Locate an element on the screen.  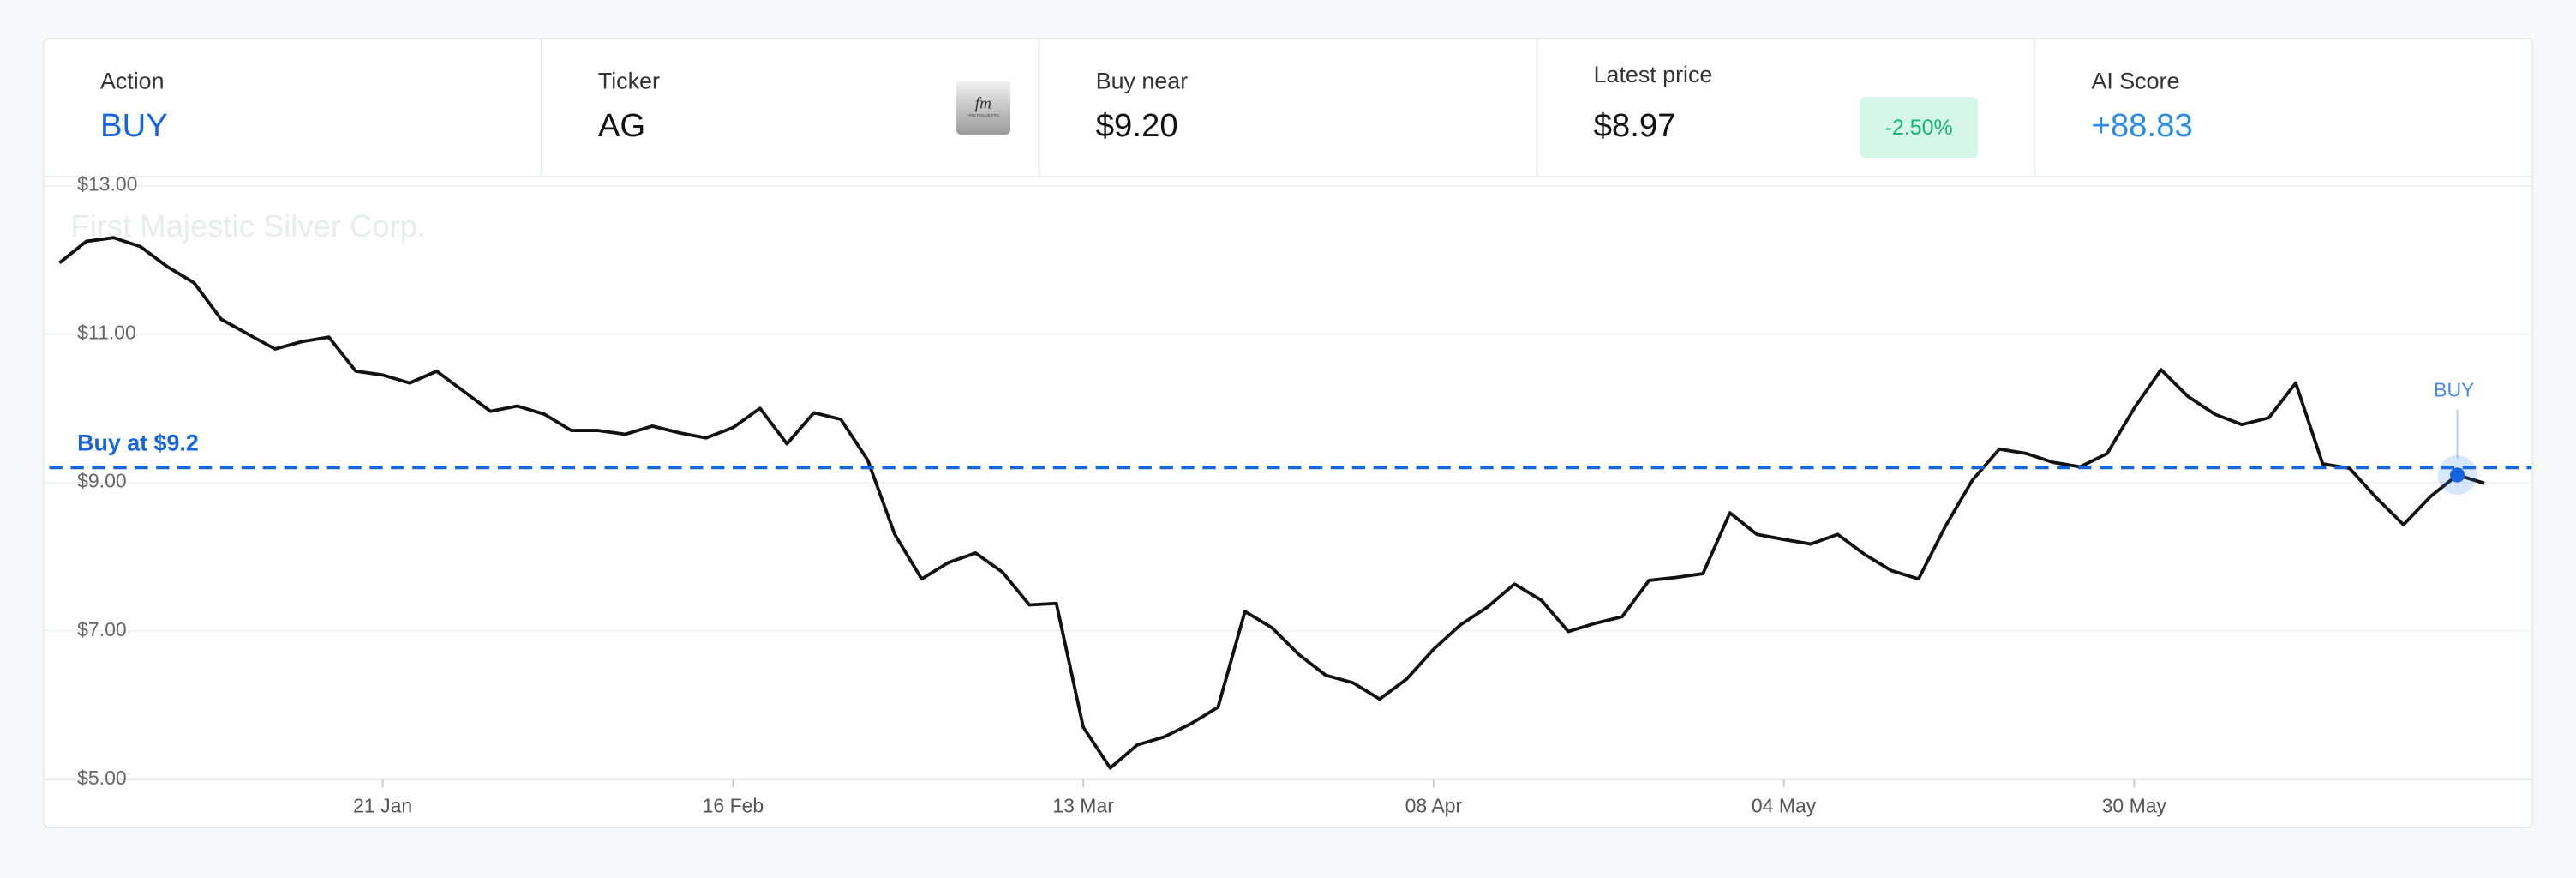
logo-caption: FIRST MAJESTIC is located at coordinates (983, 116).